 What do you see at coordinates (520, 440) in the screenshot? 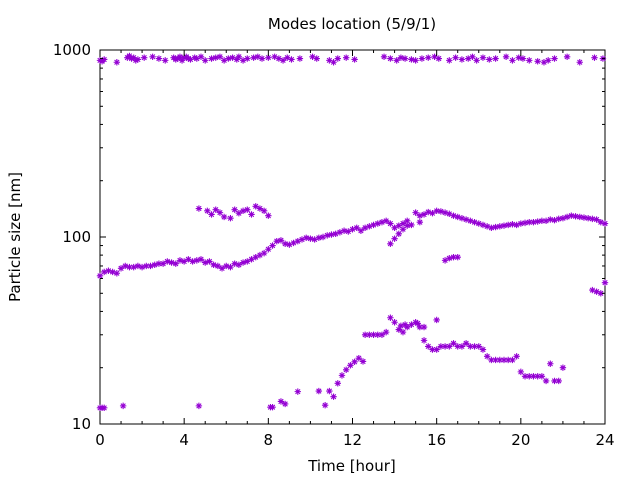
I see `x-tick-label: 20` at bounding box center [520, 440].